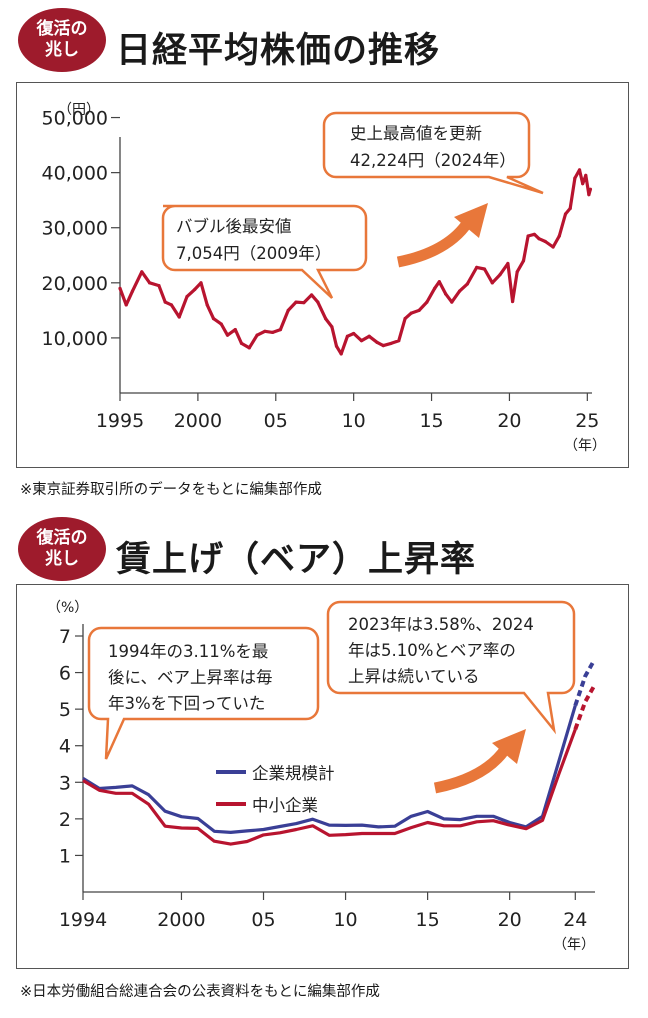  I want to click on badge-chart2: 復活の 兆し, so click(62, 549).